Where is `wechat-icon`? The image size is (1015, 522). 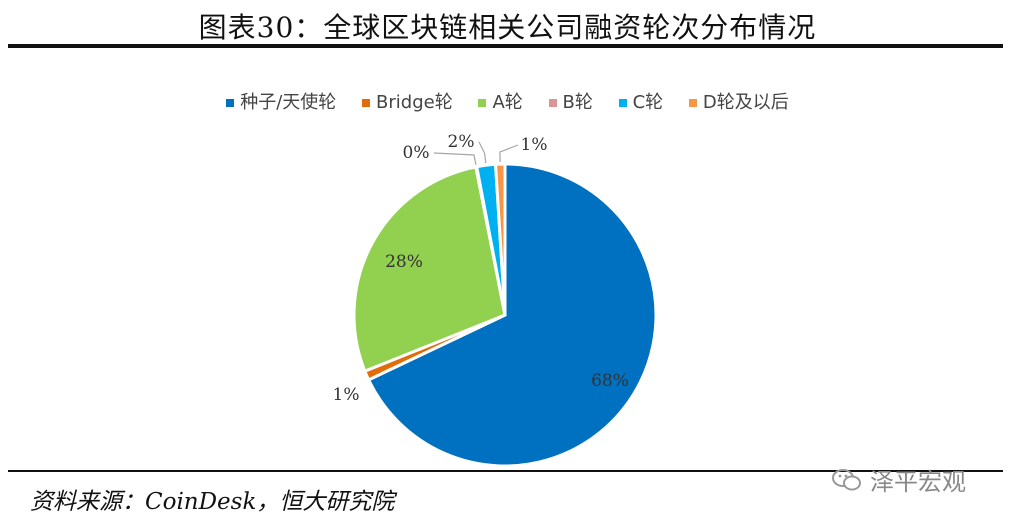
wechat-icon is located at coordinates (847, 483).